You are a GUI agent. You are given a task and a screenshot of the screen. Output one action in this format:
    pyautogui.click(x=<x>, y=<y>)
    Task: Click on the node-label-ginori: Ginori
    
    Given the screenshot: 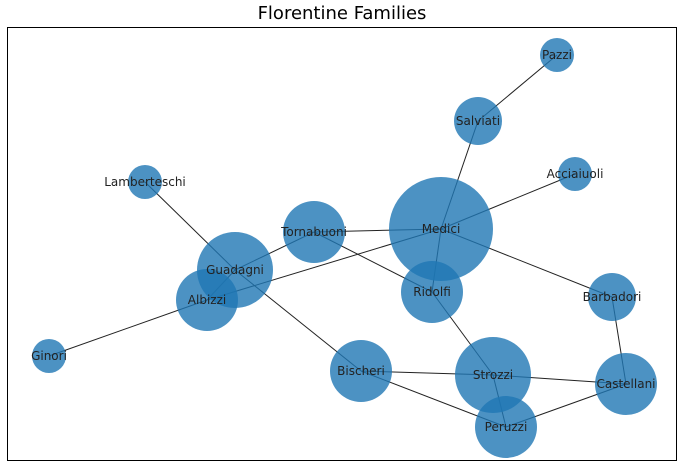 What is the action you would take?
    pyautogui.click(x=49, y=356)
    